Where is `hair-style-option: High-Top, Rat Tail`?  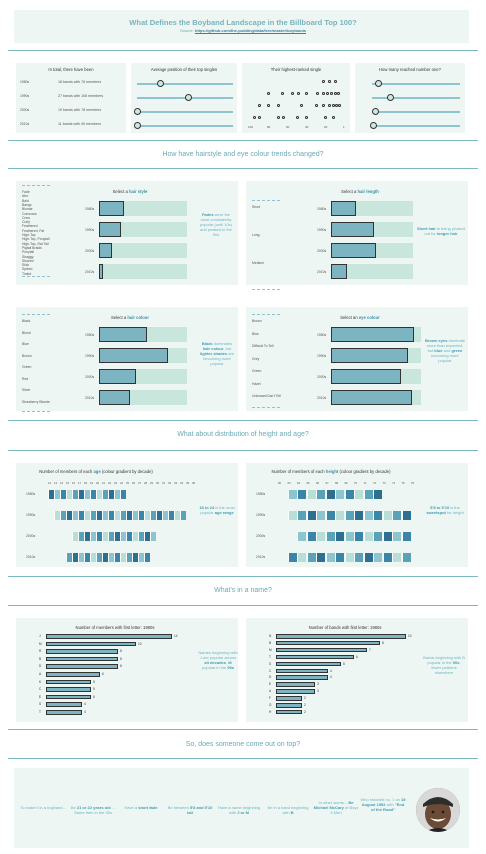
hair-style-option: High-Top, Rat Tail is located at coordinates (35, 243).